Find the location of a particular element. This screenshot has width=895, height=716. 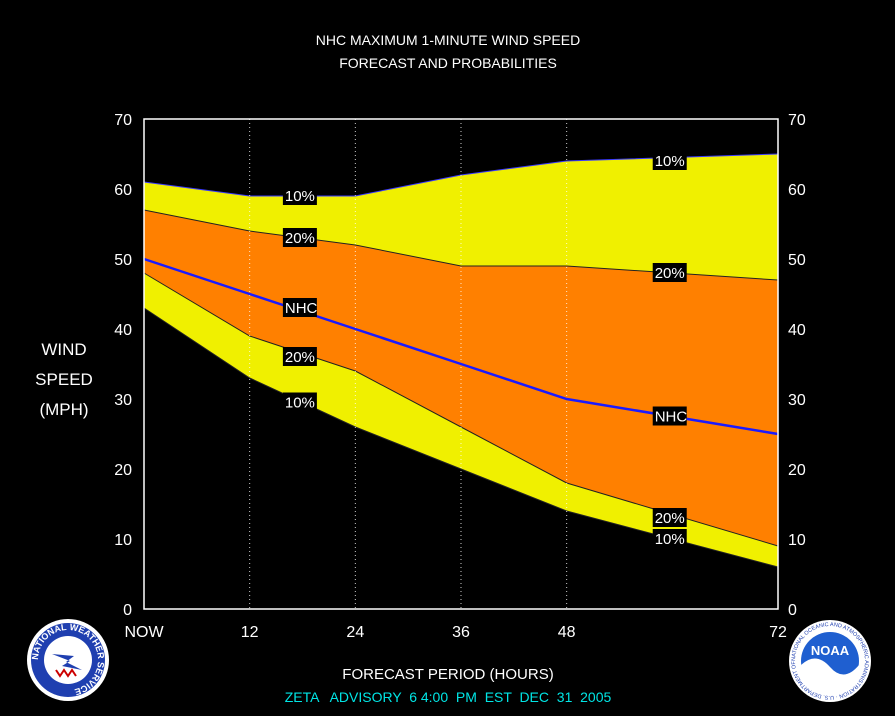

band-label-9: 10% is located at coordinates (669, 538).